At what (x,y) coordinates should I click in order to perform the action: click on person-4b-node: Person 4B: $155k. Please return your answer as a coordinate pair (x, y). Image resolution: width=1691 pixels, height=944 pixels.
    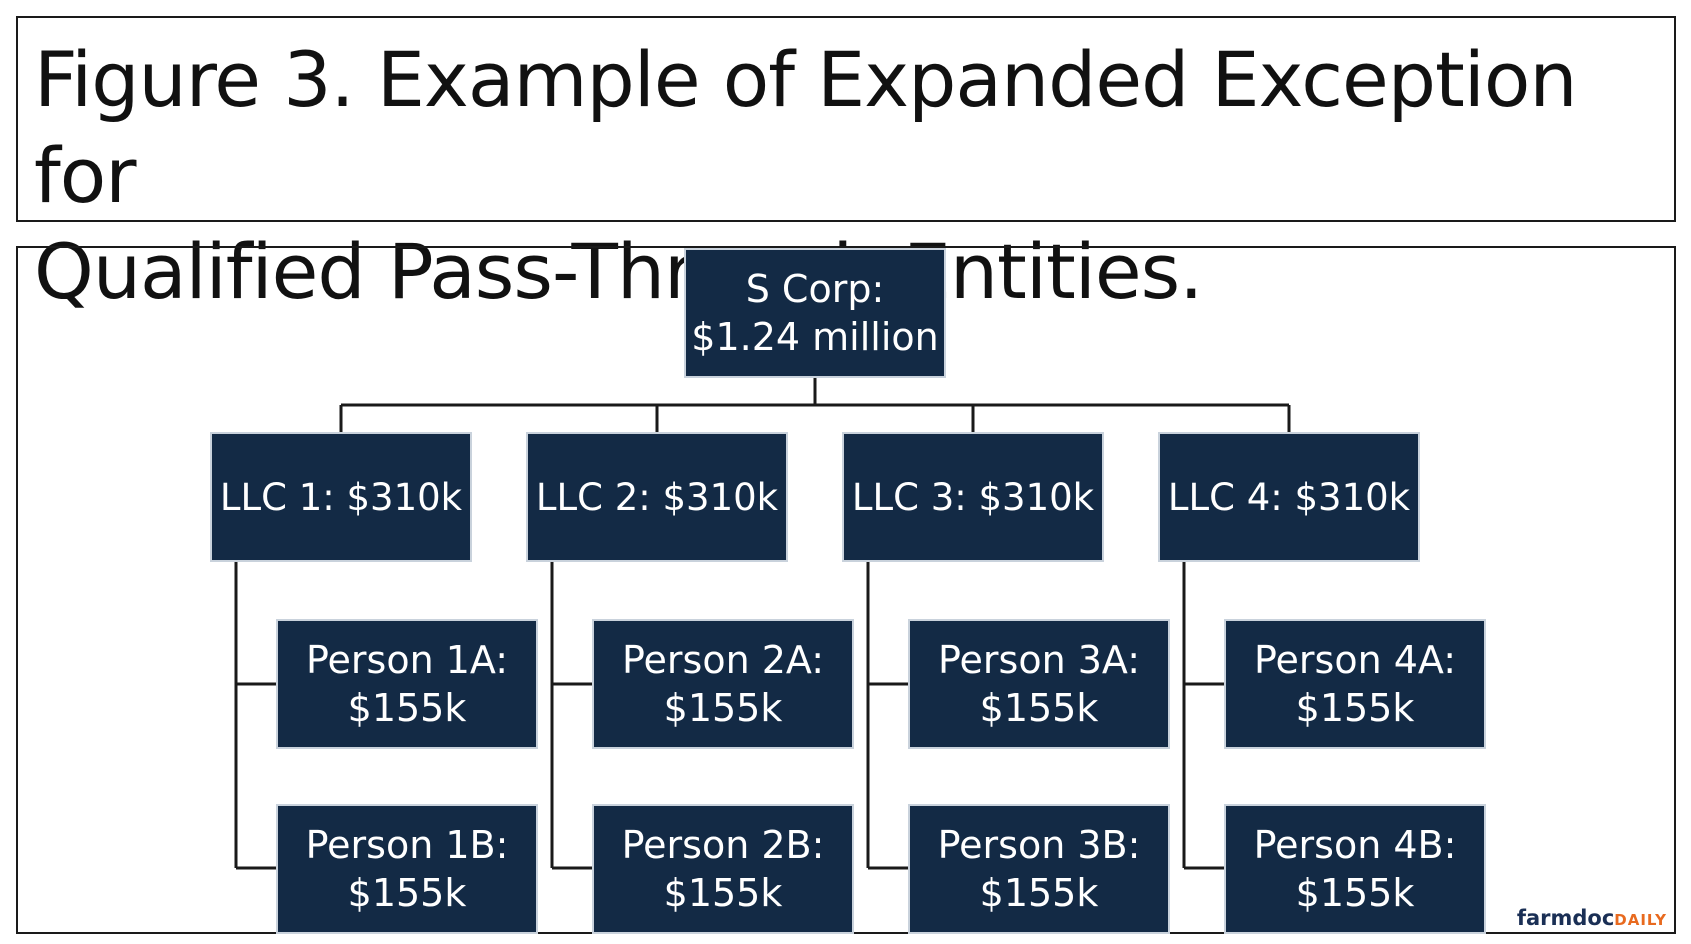
    Looking at the image, I should click on (1355, 869).